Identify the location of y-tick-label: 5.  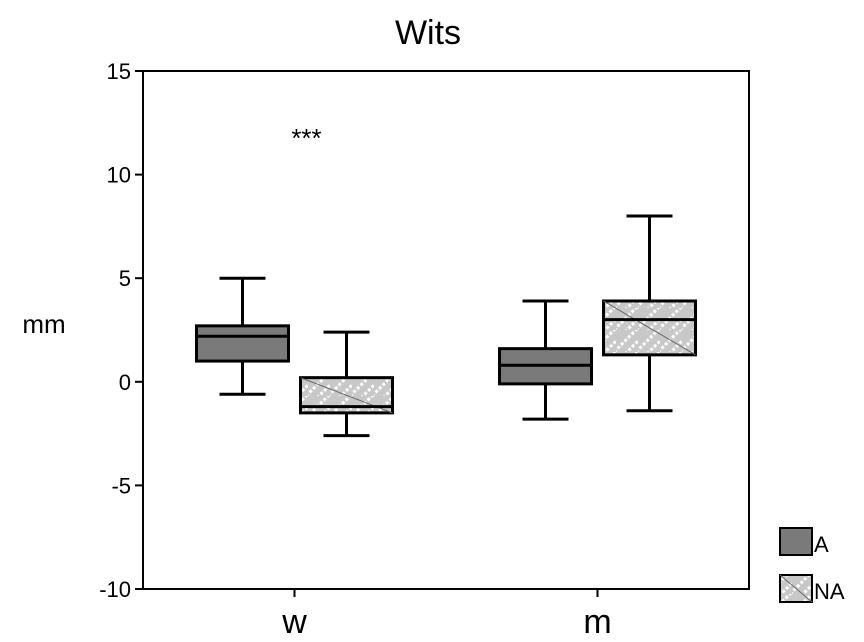
(125, 278).